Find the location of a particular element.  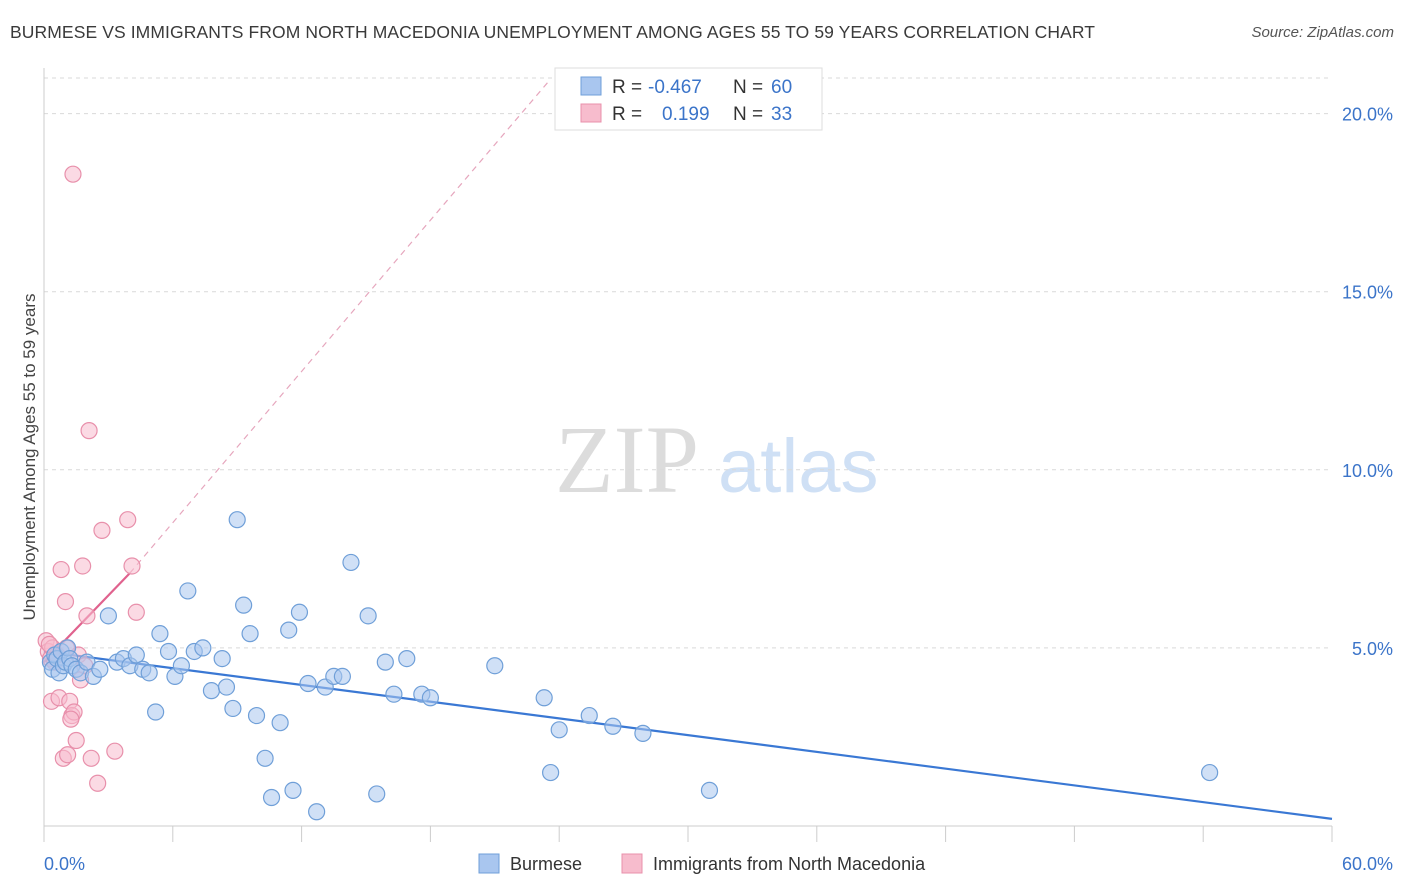

y-tick-label: 10.0% is located at coordinates (1367, 471).